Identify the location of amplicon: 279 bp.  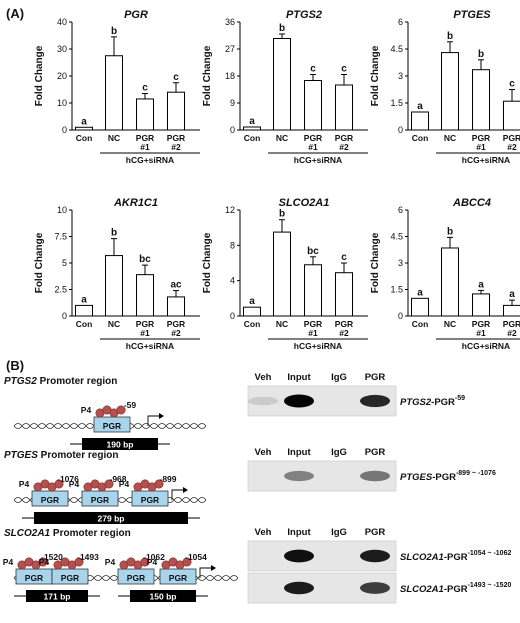
(111, 518).